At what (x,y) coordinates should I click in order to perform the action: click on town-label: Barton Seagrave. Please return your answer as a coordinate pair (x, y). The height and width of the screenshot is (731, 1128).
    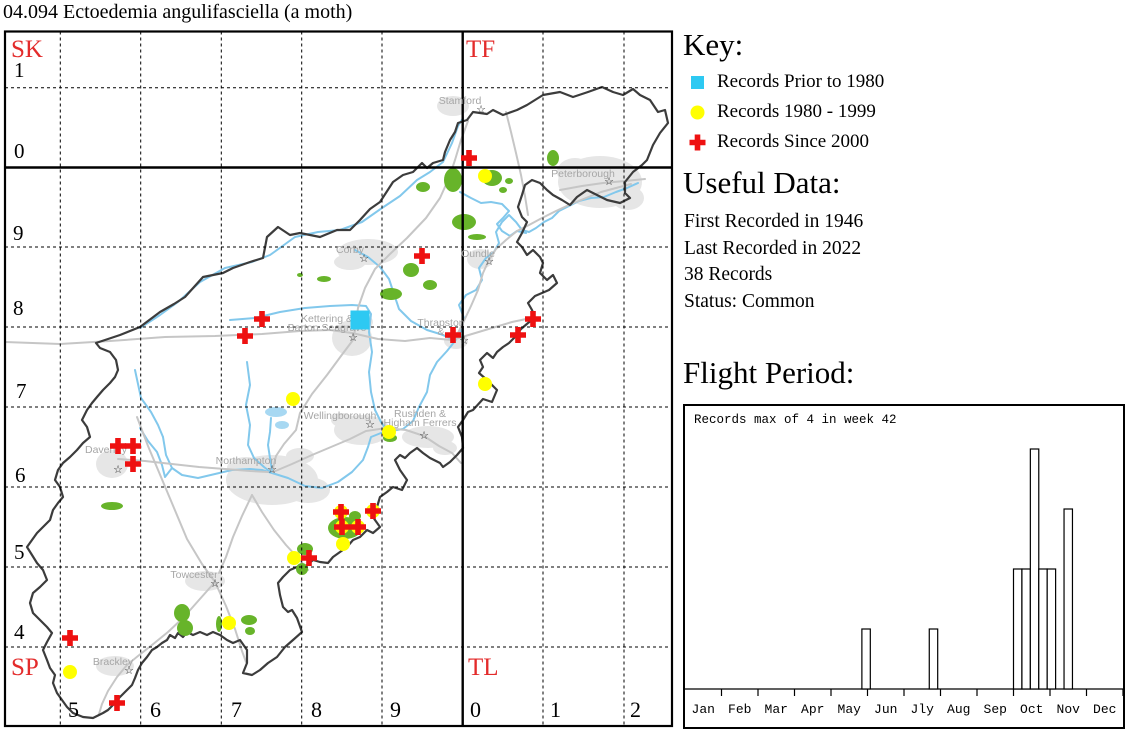
    Looking at the image, I should click on (327, 328).